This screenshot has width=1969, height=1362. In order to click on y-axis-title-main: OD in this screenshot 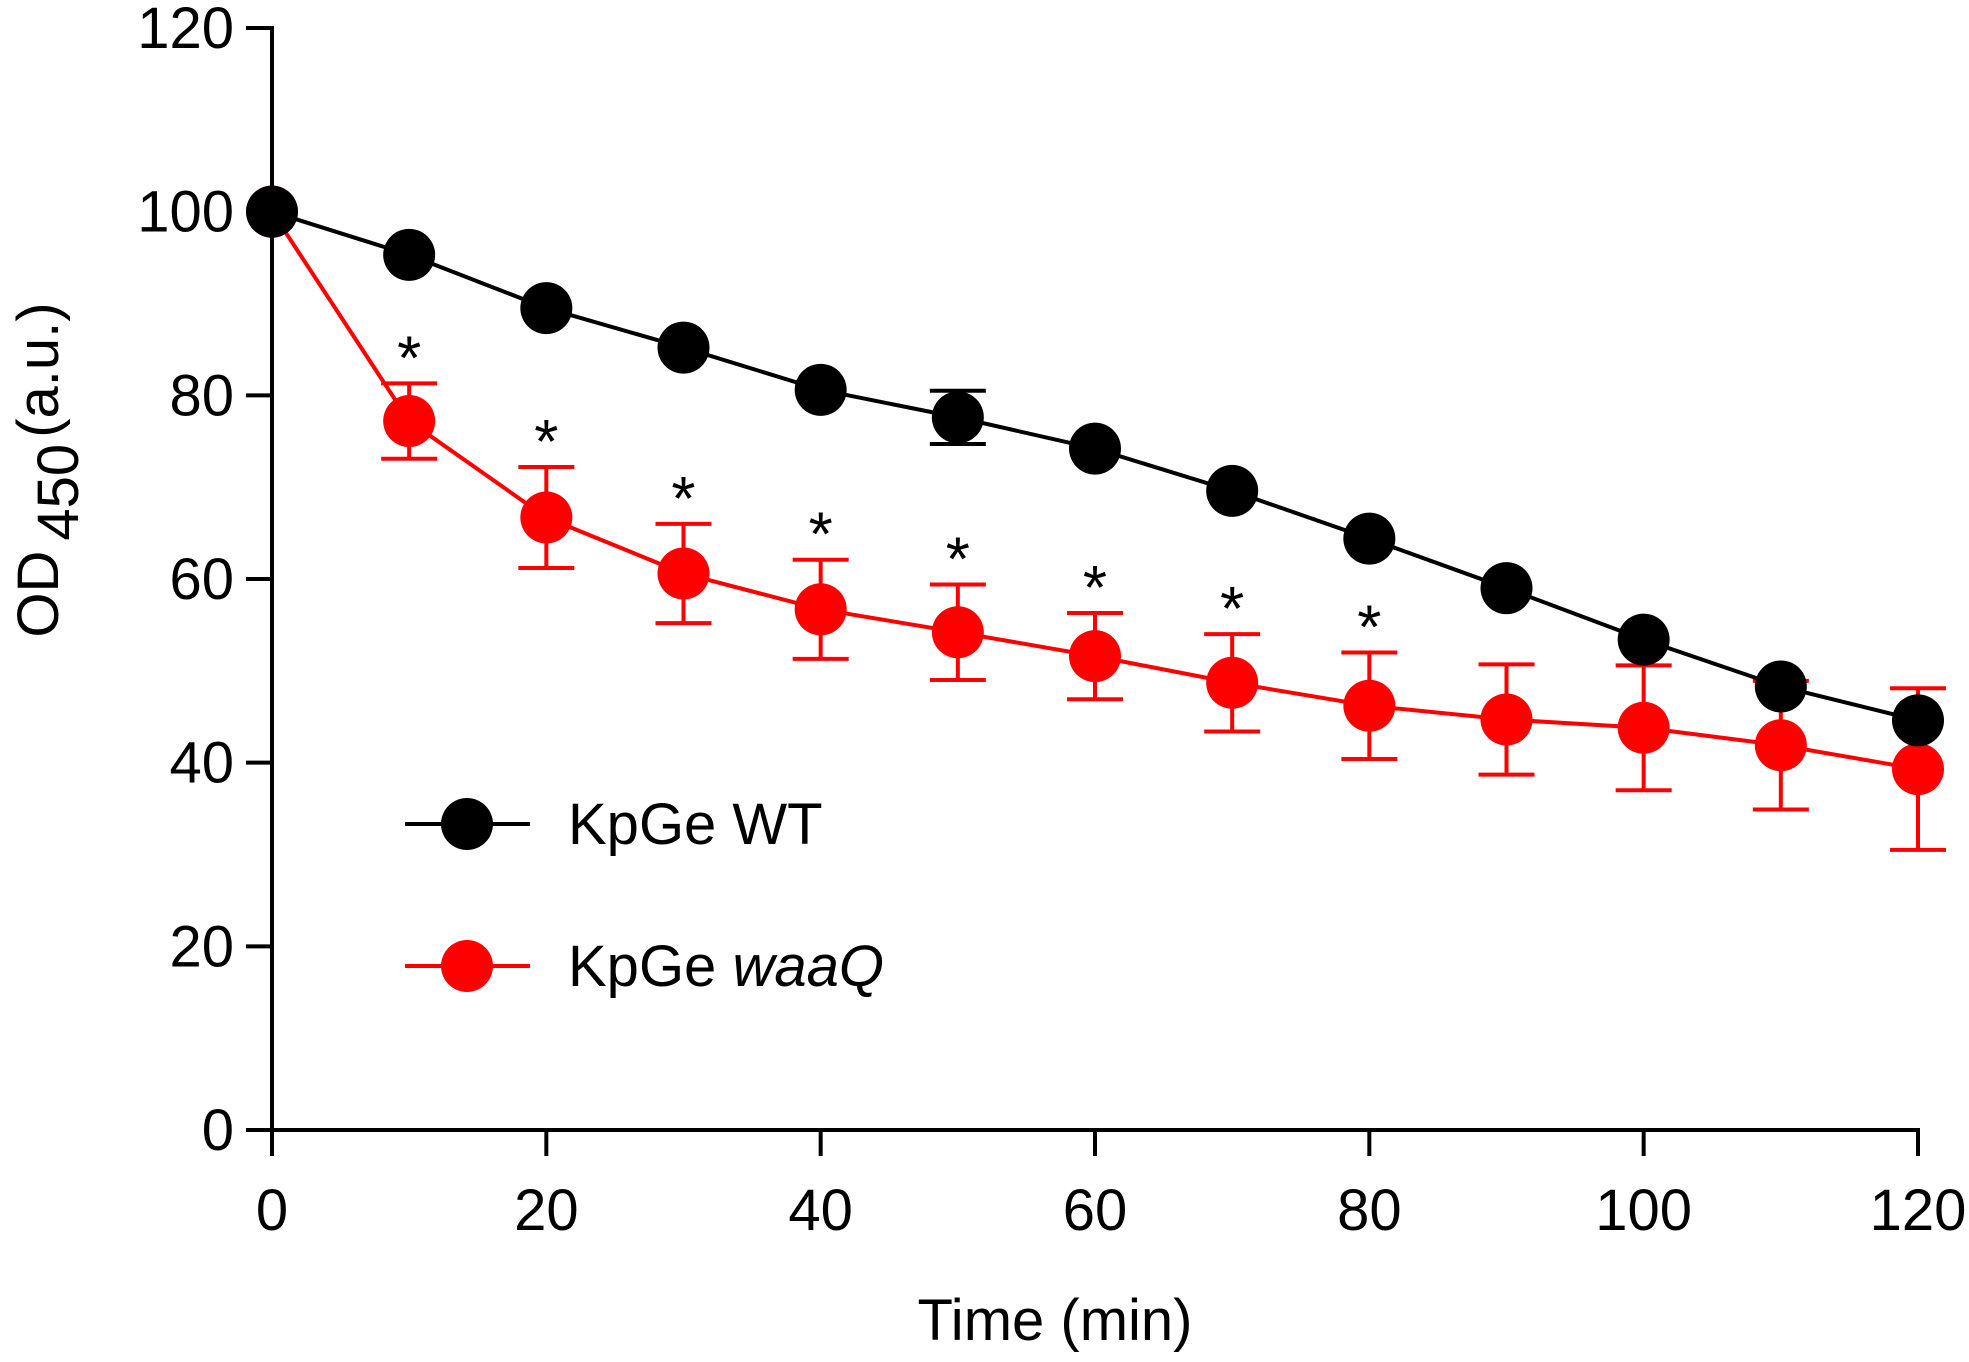, I will do `click(38, 594)`.